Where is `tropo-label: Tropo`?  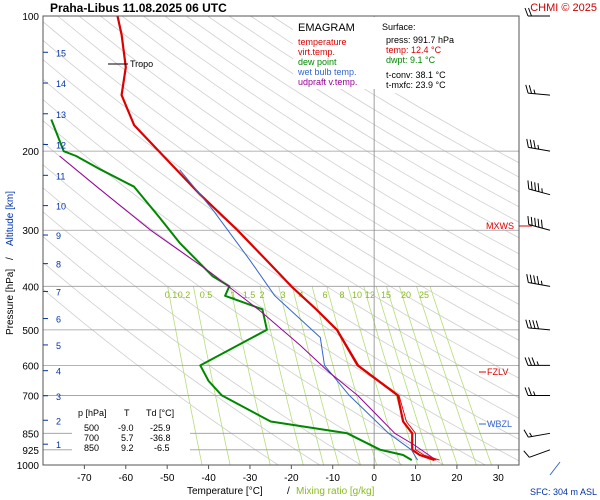 tropo-label: Tropo is located at coordinates (141, 64).